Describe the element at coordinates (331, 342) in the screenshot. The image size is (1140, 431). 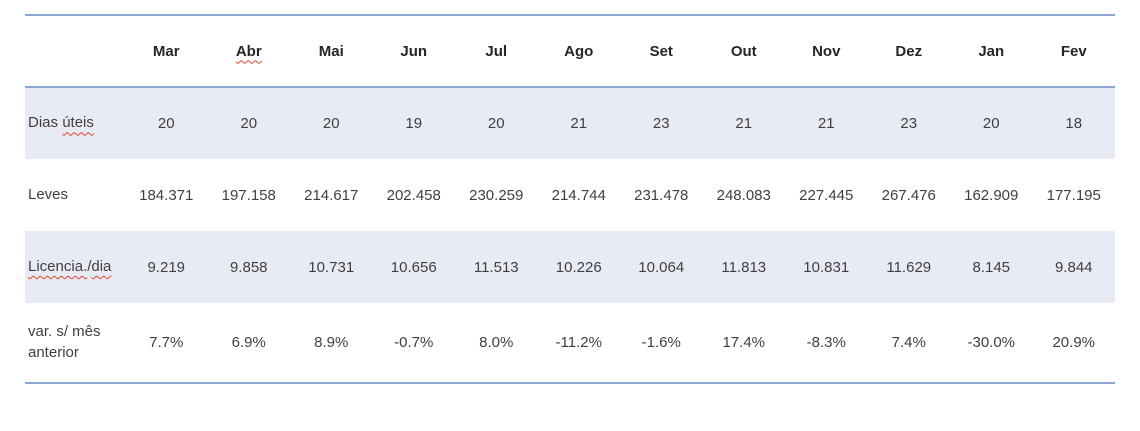
I see `value-cell: 8.9%` at that location.